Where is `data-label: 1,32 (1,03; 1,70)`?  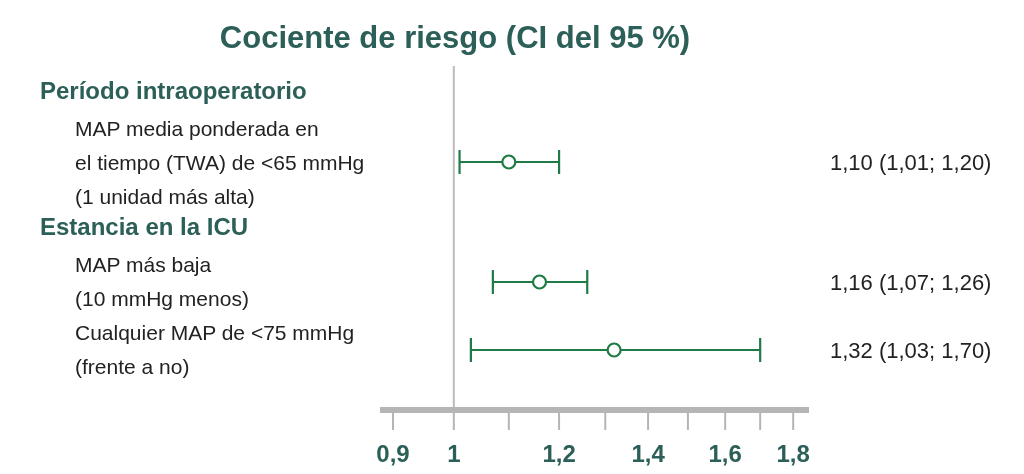 data-label: 1,32 (1,03; 1,70) is located at coordinates (911, 350).